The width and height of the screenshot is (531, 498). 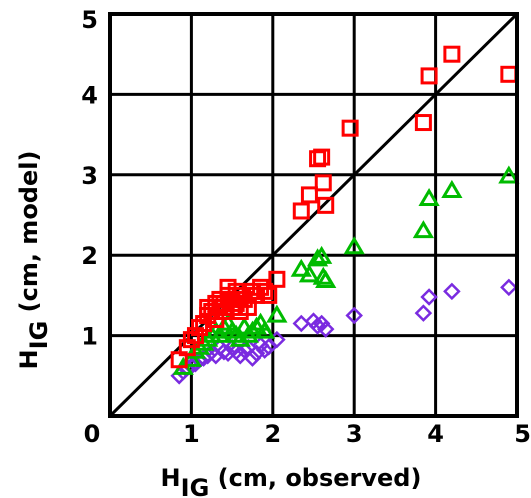 I want to click on y-axis-label-sub: IG, so click(x=39, y=335).